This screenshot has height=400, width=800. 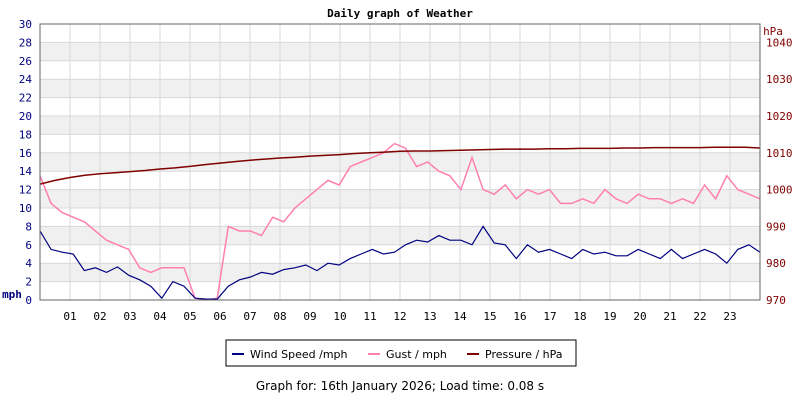 What do you see at coordinates (25, 153) in the screenshot?
I see `y-left-tick-label: 16` at bounding box center [25, 153].